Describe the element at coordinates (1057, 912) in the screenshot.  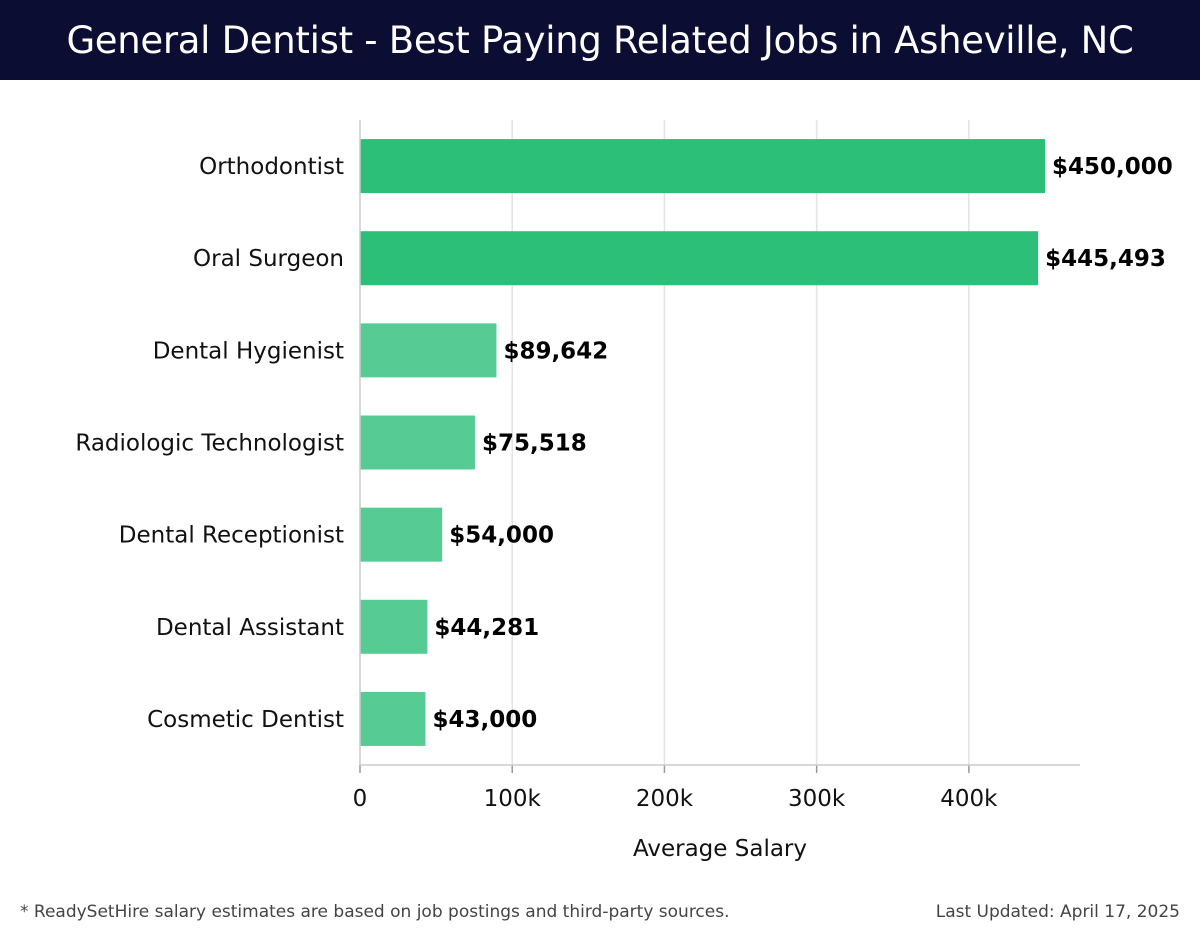
I see `last-updated: Last Updated: April 17, 2025` at that location.